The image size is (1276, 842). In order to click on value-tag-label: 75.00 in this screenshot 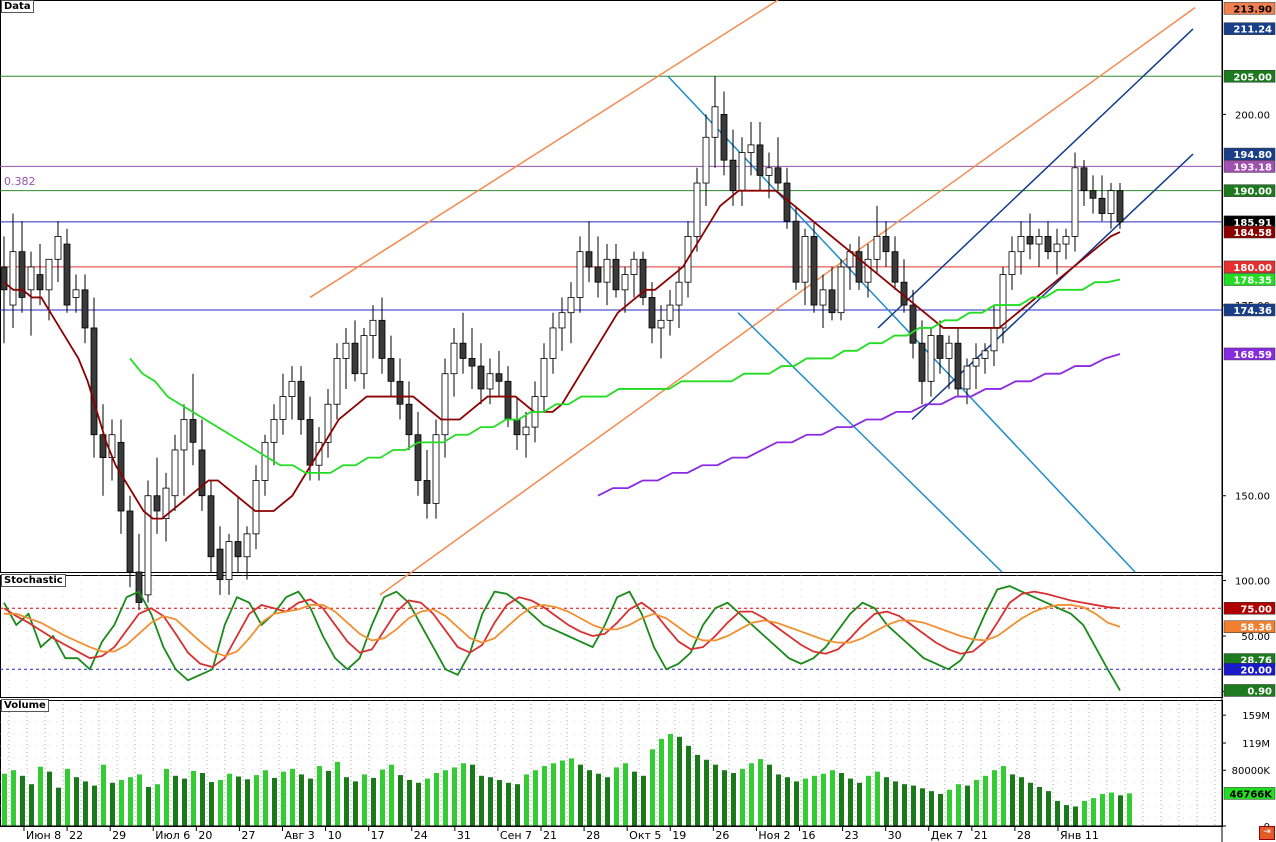, I will do `click(1256, 609)`.